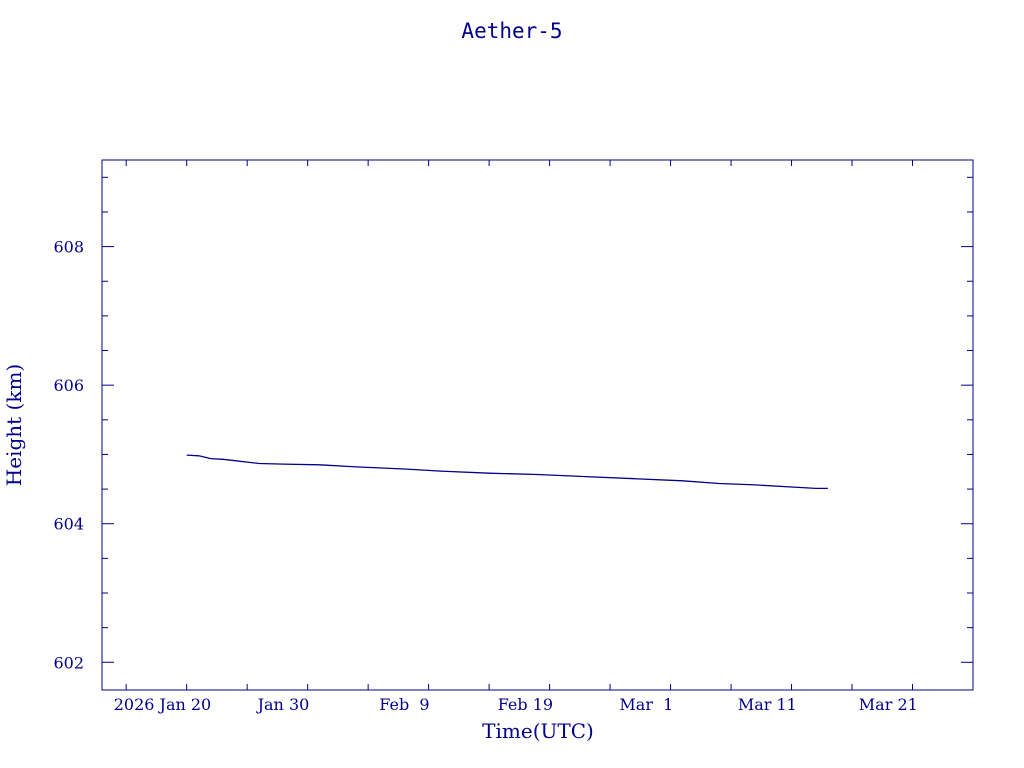  What do you see at coordinates (888, 704) in the screenshot?
I see `x-tick-label: Mar 21` at bounding box center [888, 704].